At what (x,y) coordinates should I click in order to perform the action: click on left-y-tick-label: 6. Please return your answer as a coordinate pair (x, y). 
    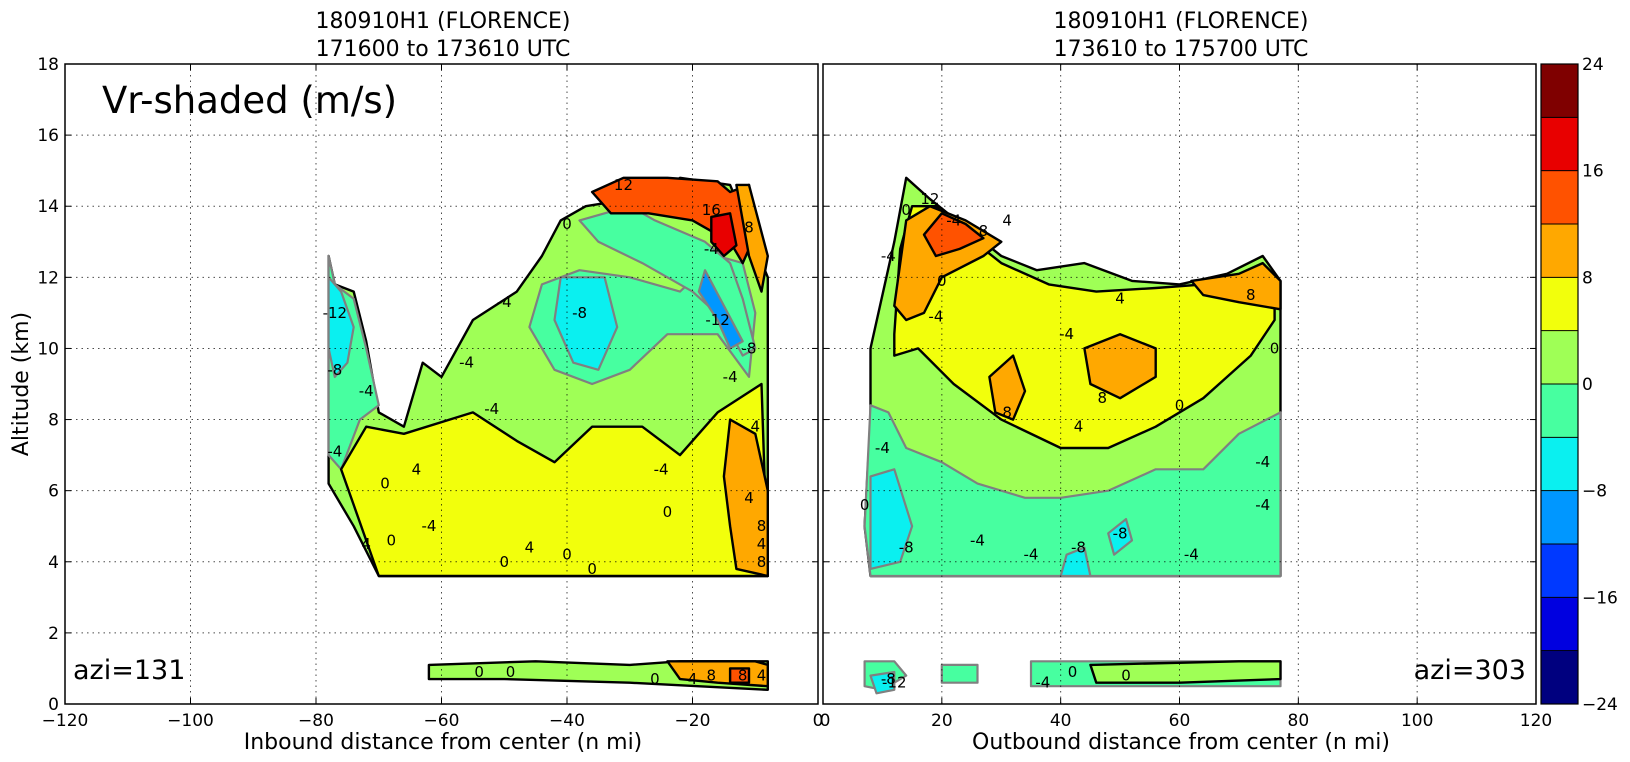
    Looking at the image, I should click on (53, 492).